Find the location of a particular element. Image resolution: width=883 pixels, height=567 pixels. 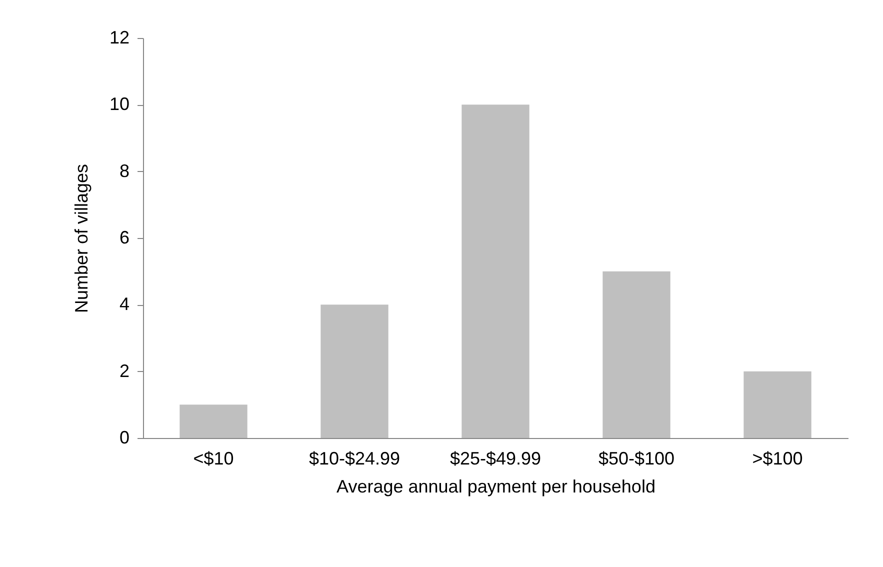

y-tick-label: 4 is located at coordinates (124, 304).